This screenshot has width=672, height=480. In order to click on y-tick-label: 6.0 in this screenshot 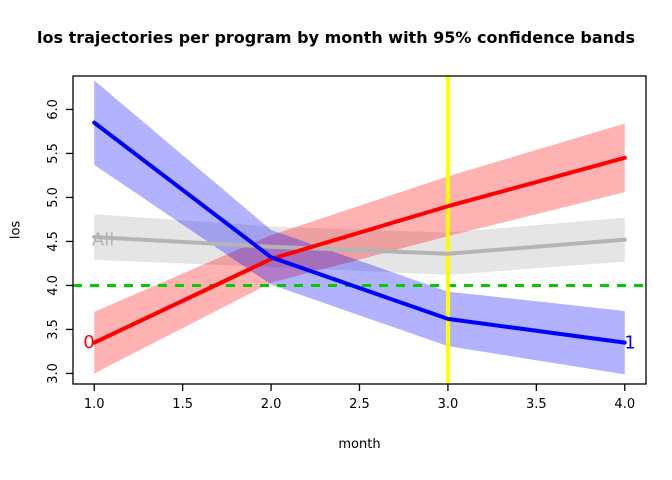, I will do `click(53, 109)`.